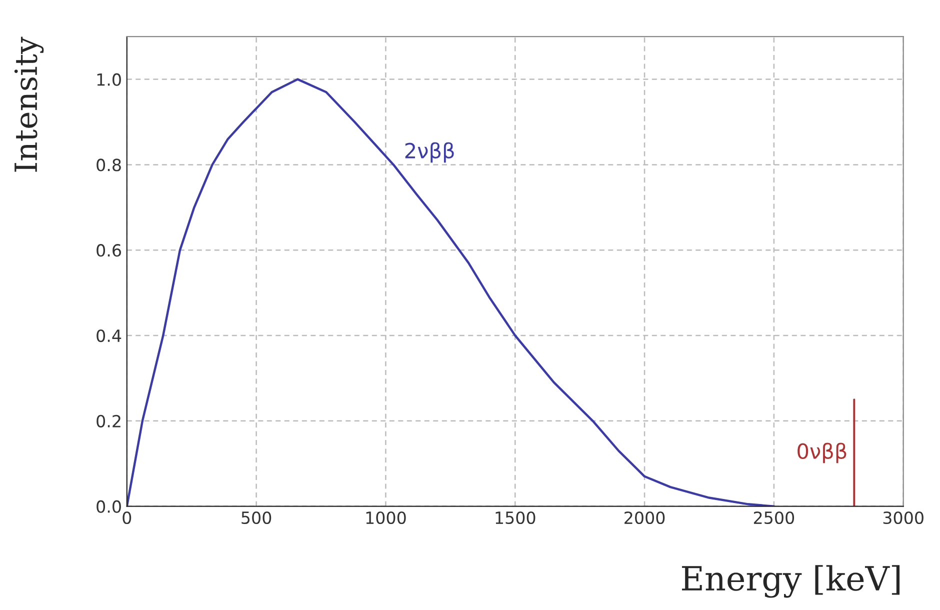  What do you see at coordinates (108, 250) in the screenshot?
I see `y-tick-label: 0.6` at bounding box center [108, 250].